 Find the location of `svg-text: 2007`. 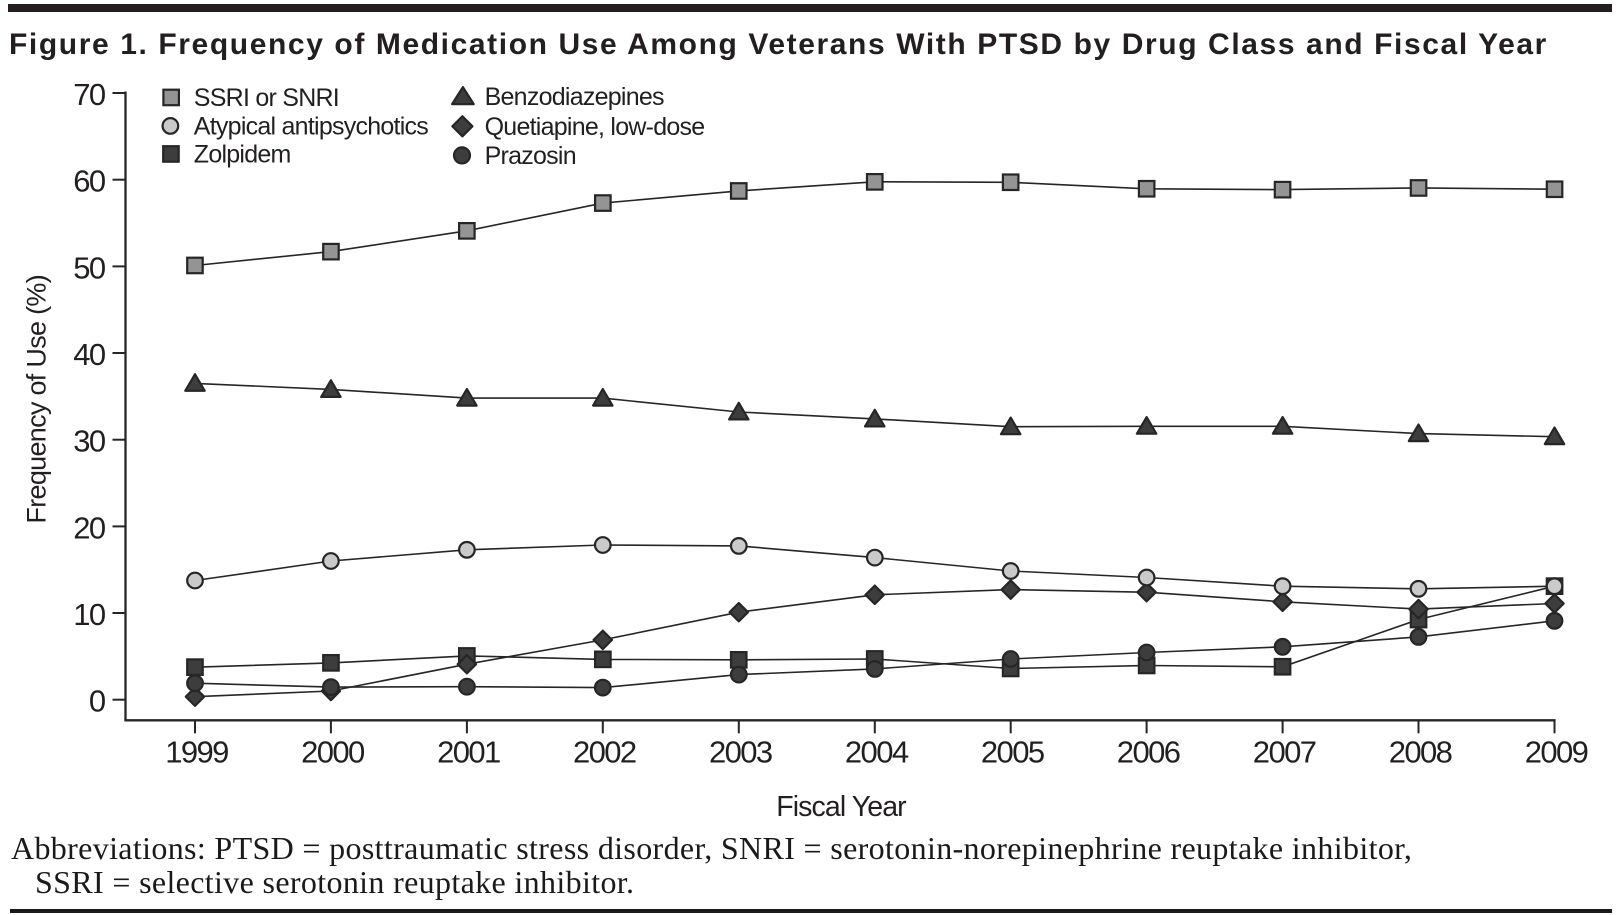

svg-text: 2007 is located at coordinates (1284, 752).